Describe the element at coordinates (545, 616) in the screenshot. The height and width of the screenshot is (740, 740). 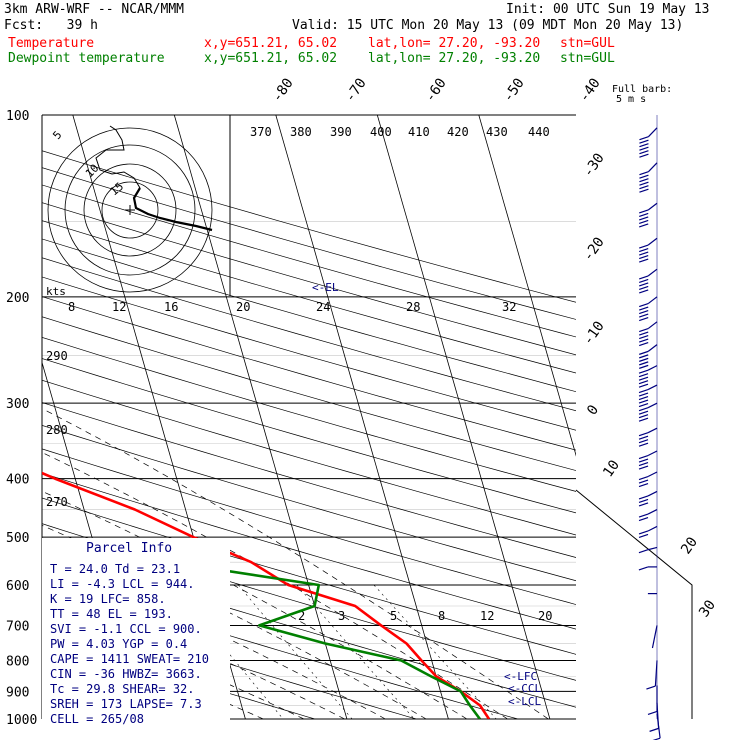
I see `mixing-ratio-label: 20` at that location.